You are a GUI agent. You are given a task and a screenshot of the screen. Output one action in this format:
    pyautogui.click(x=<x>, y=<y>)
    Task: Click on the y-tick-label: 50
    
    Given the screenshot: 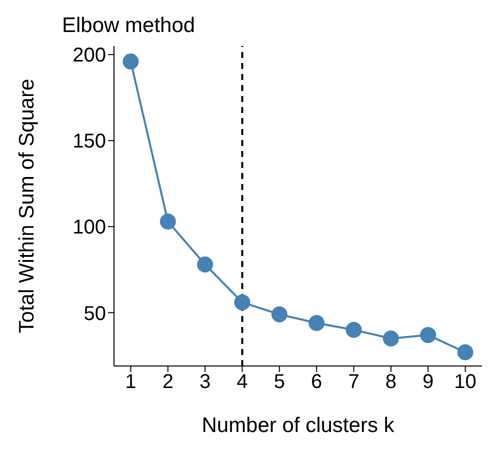 What is the action you would take?
    pyautogui.click(x=95, y=313)
    